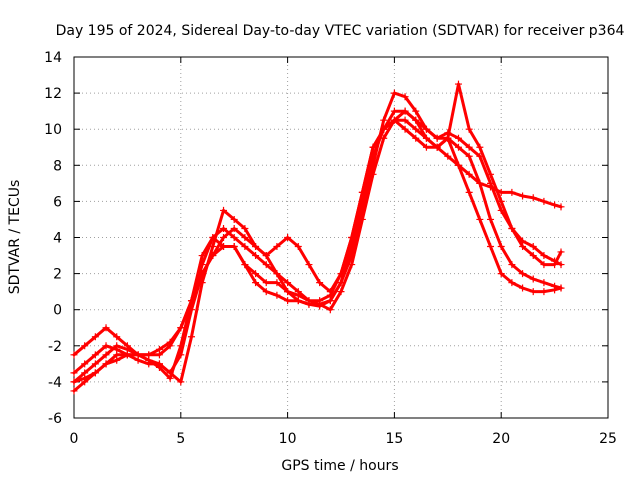  I want to click on y-tick-label: 6, so click(57, 202).